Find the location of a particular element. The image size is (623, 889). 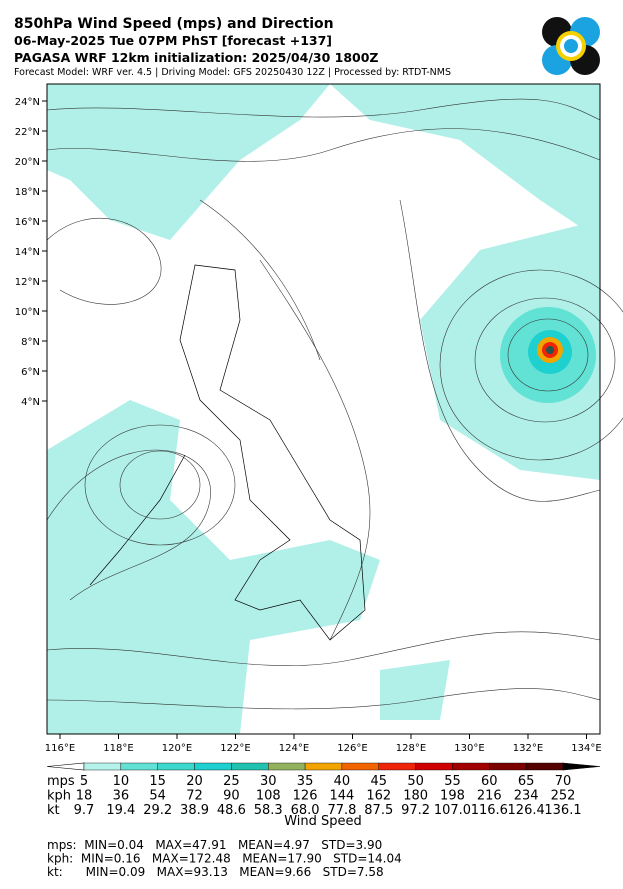

lat-label: 22°N is located at coordinates (27, 132).